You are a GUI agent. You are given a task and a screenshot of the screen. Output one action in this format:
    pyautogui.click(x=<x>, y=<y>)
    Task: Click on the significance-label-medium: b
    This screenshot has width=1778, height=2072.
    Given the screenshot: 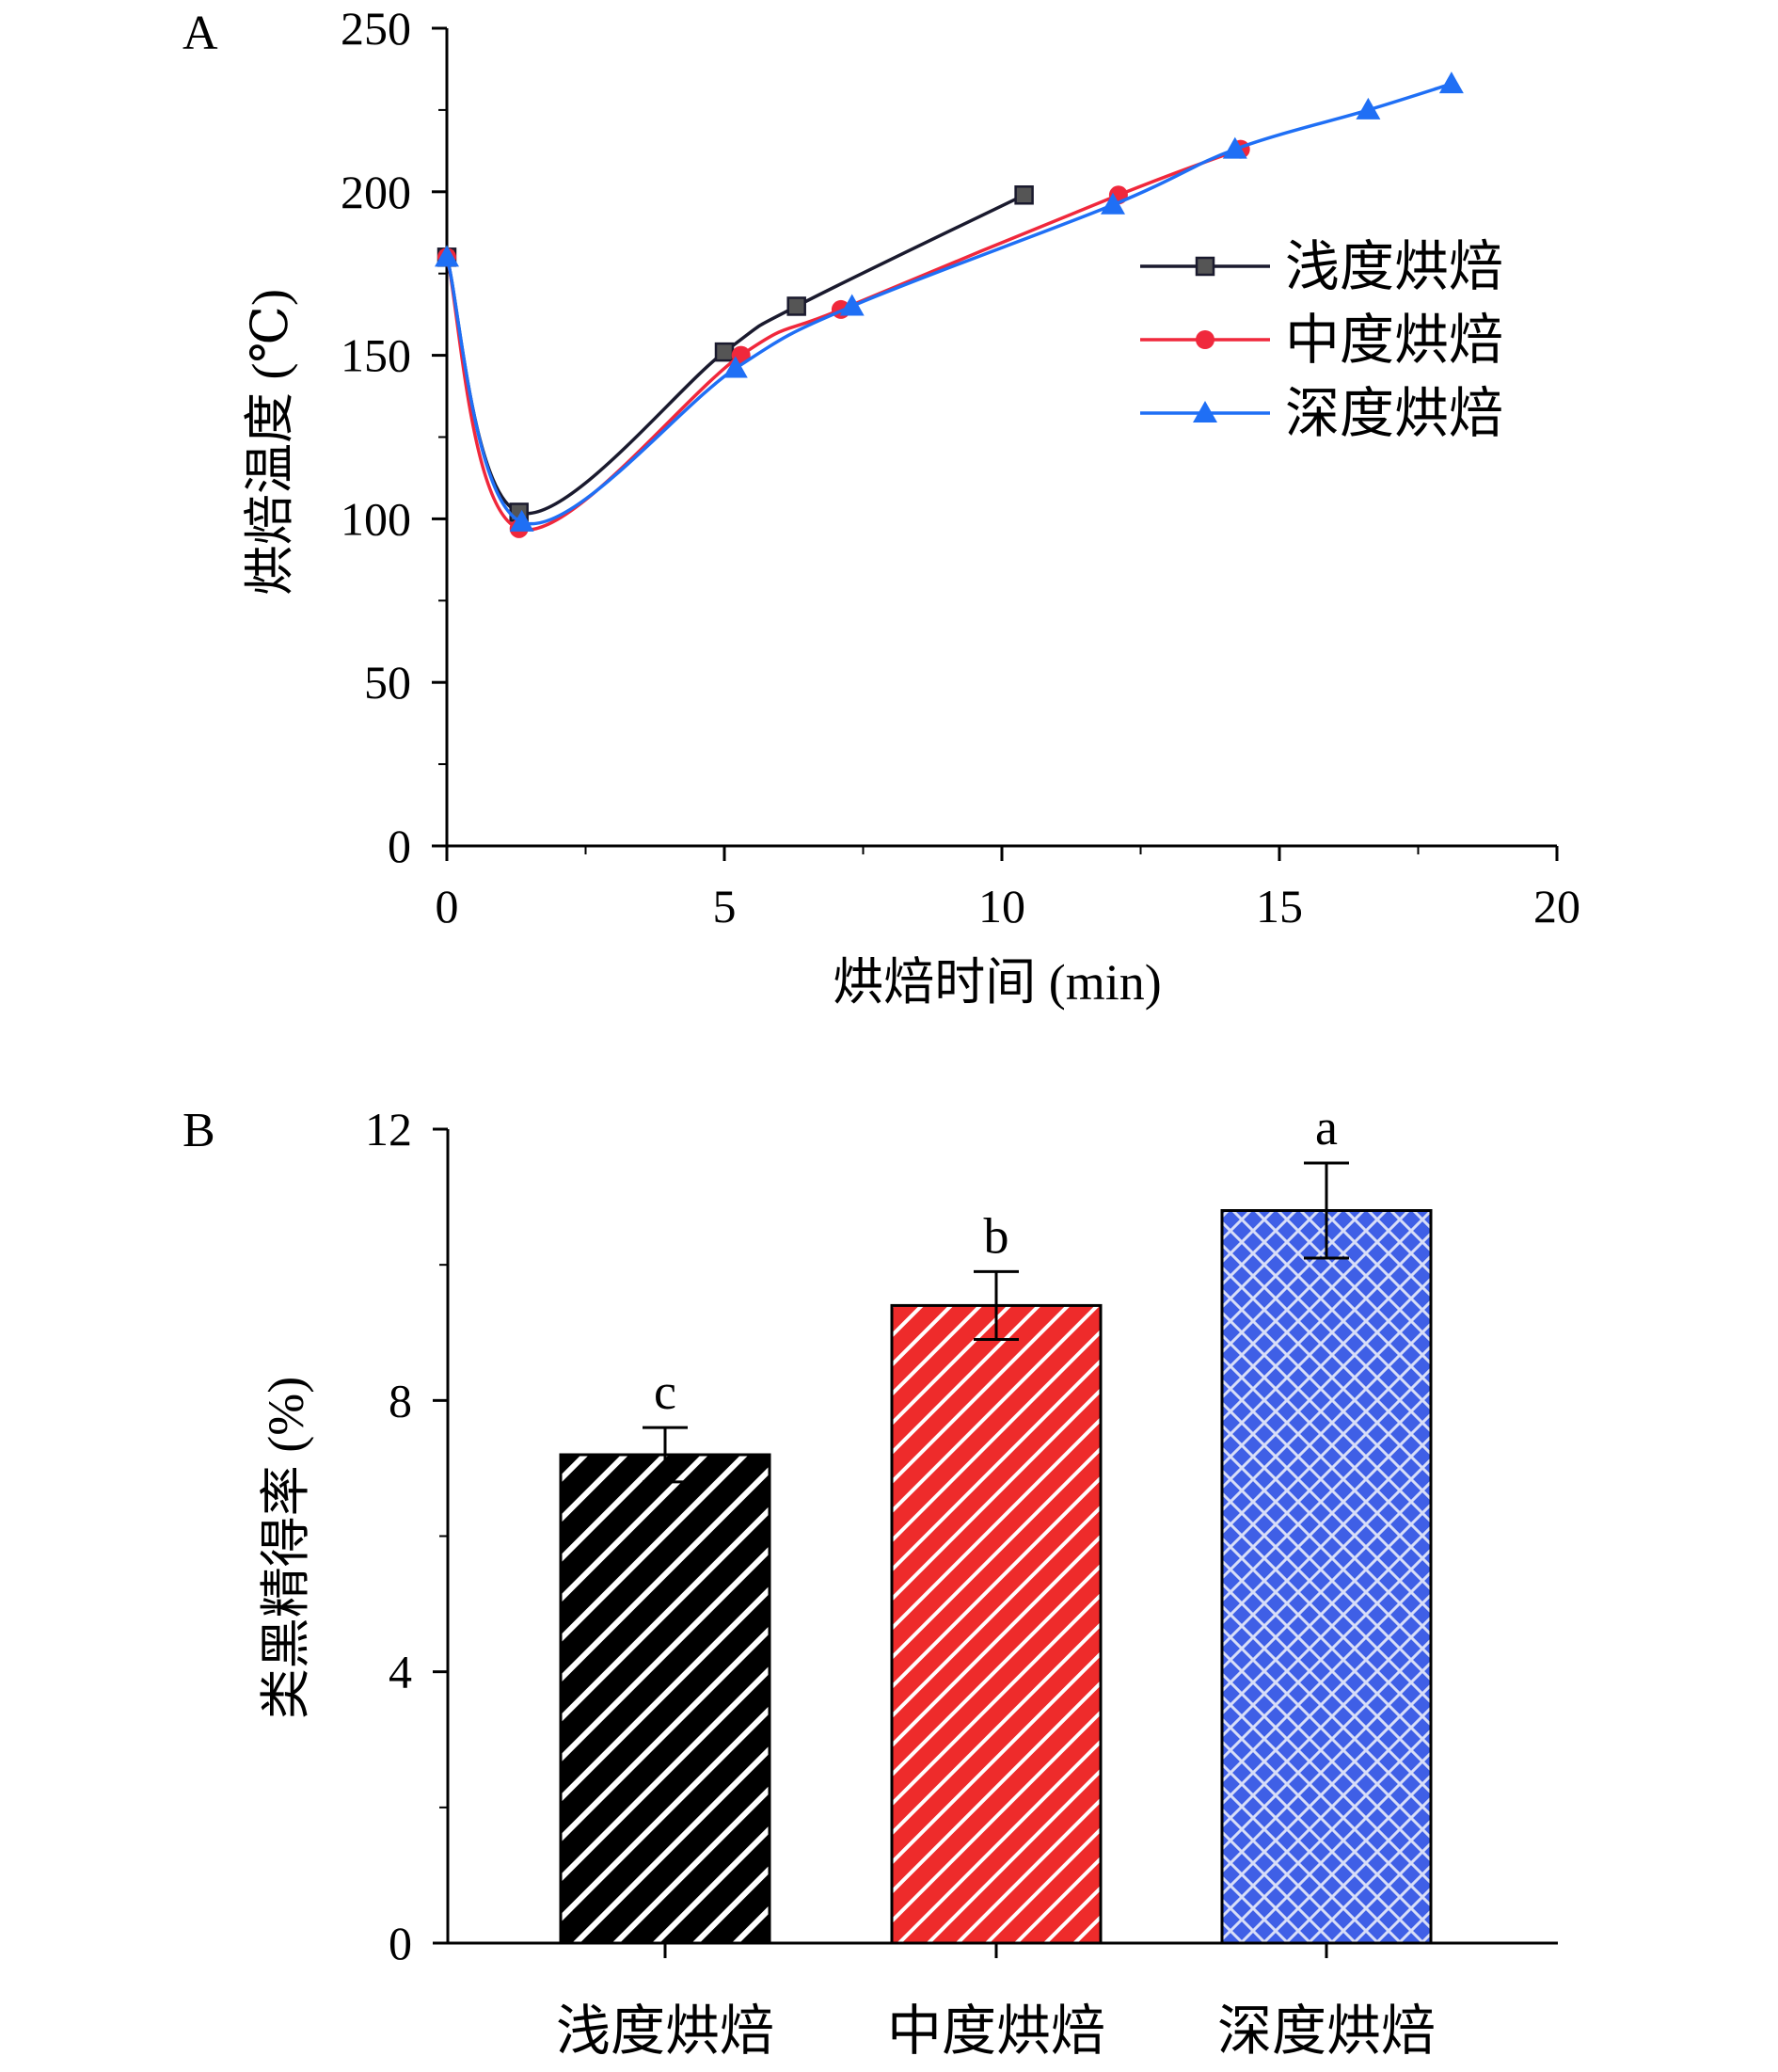 What is the action you would take?
    pyautogui.click(x=997, y=1235)
    